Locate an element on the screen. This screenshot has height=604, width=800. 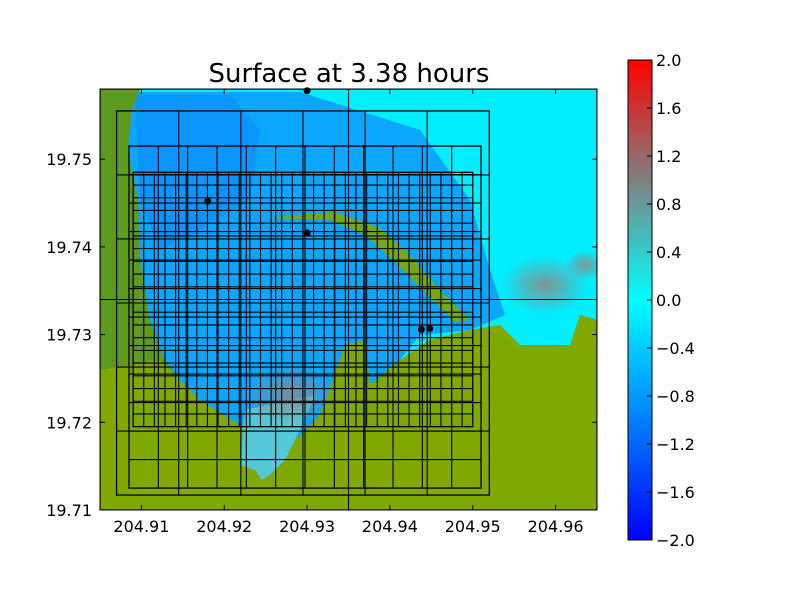
x-tick-label: 204.95 is located at coordinates (473, 526).